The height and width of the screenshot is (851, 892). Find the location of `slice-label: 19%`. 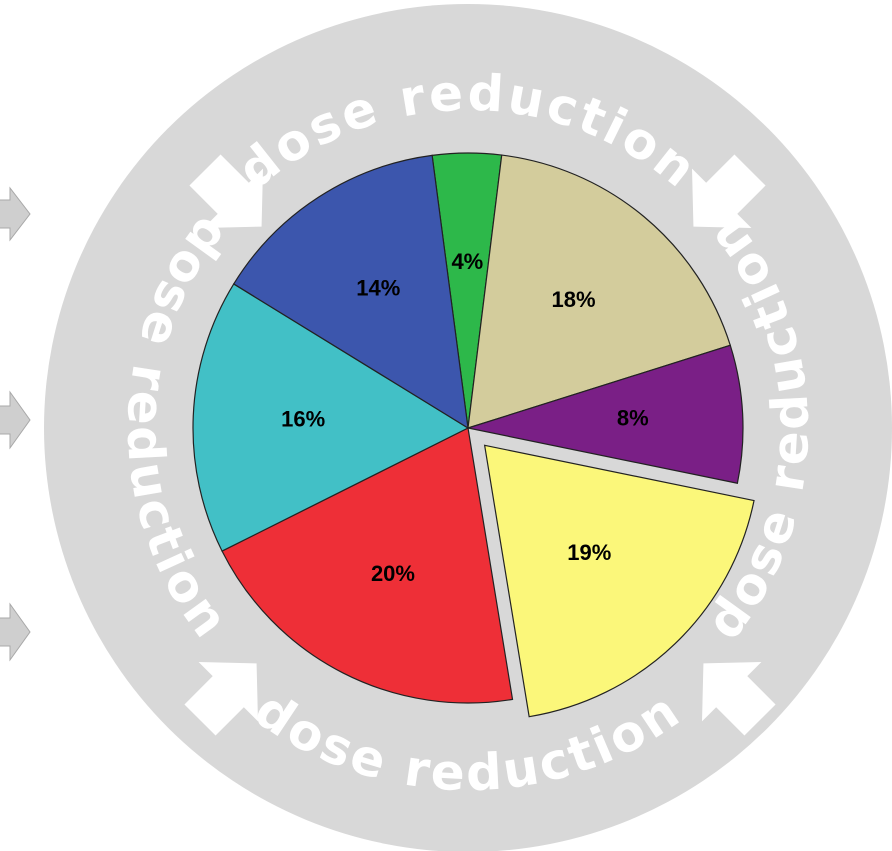

slice-label: 19% is located at coordinates (589, 552).